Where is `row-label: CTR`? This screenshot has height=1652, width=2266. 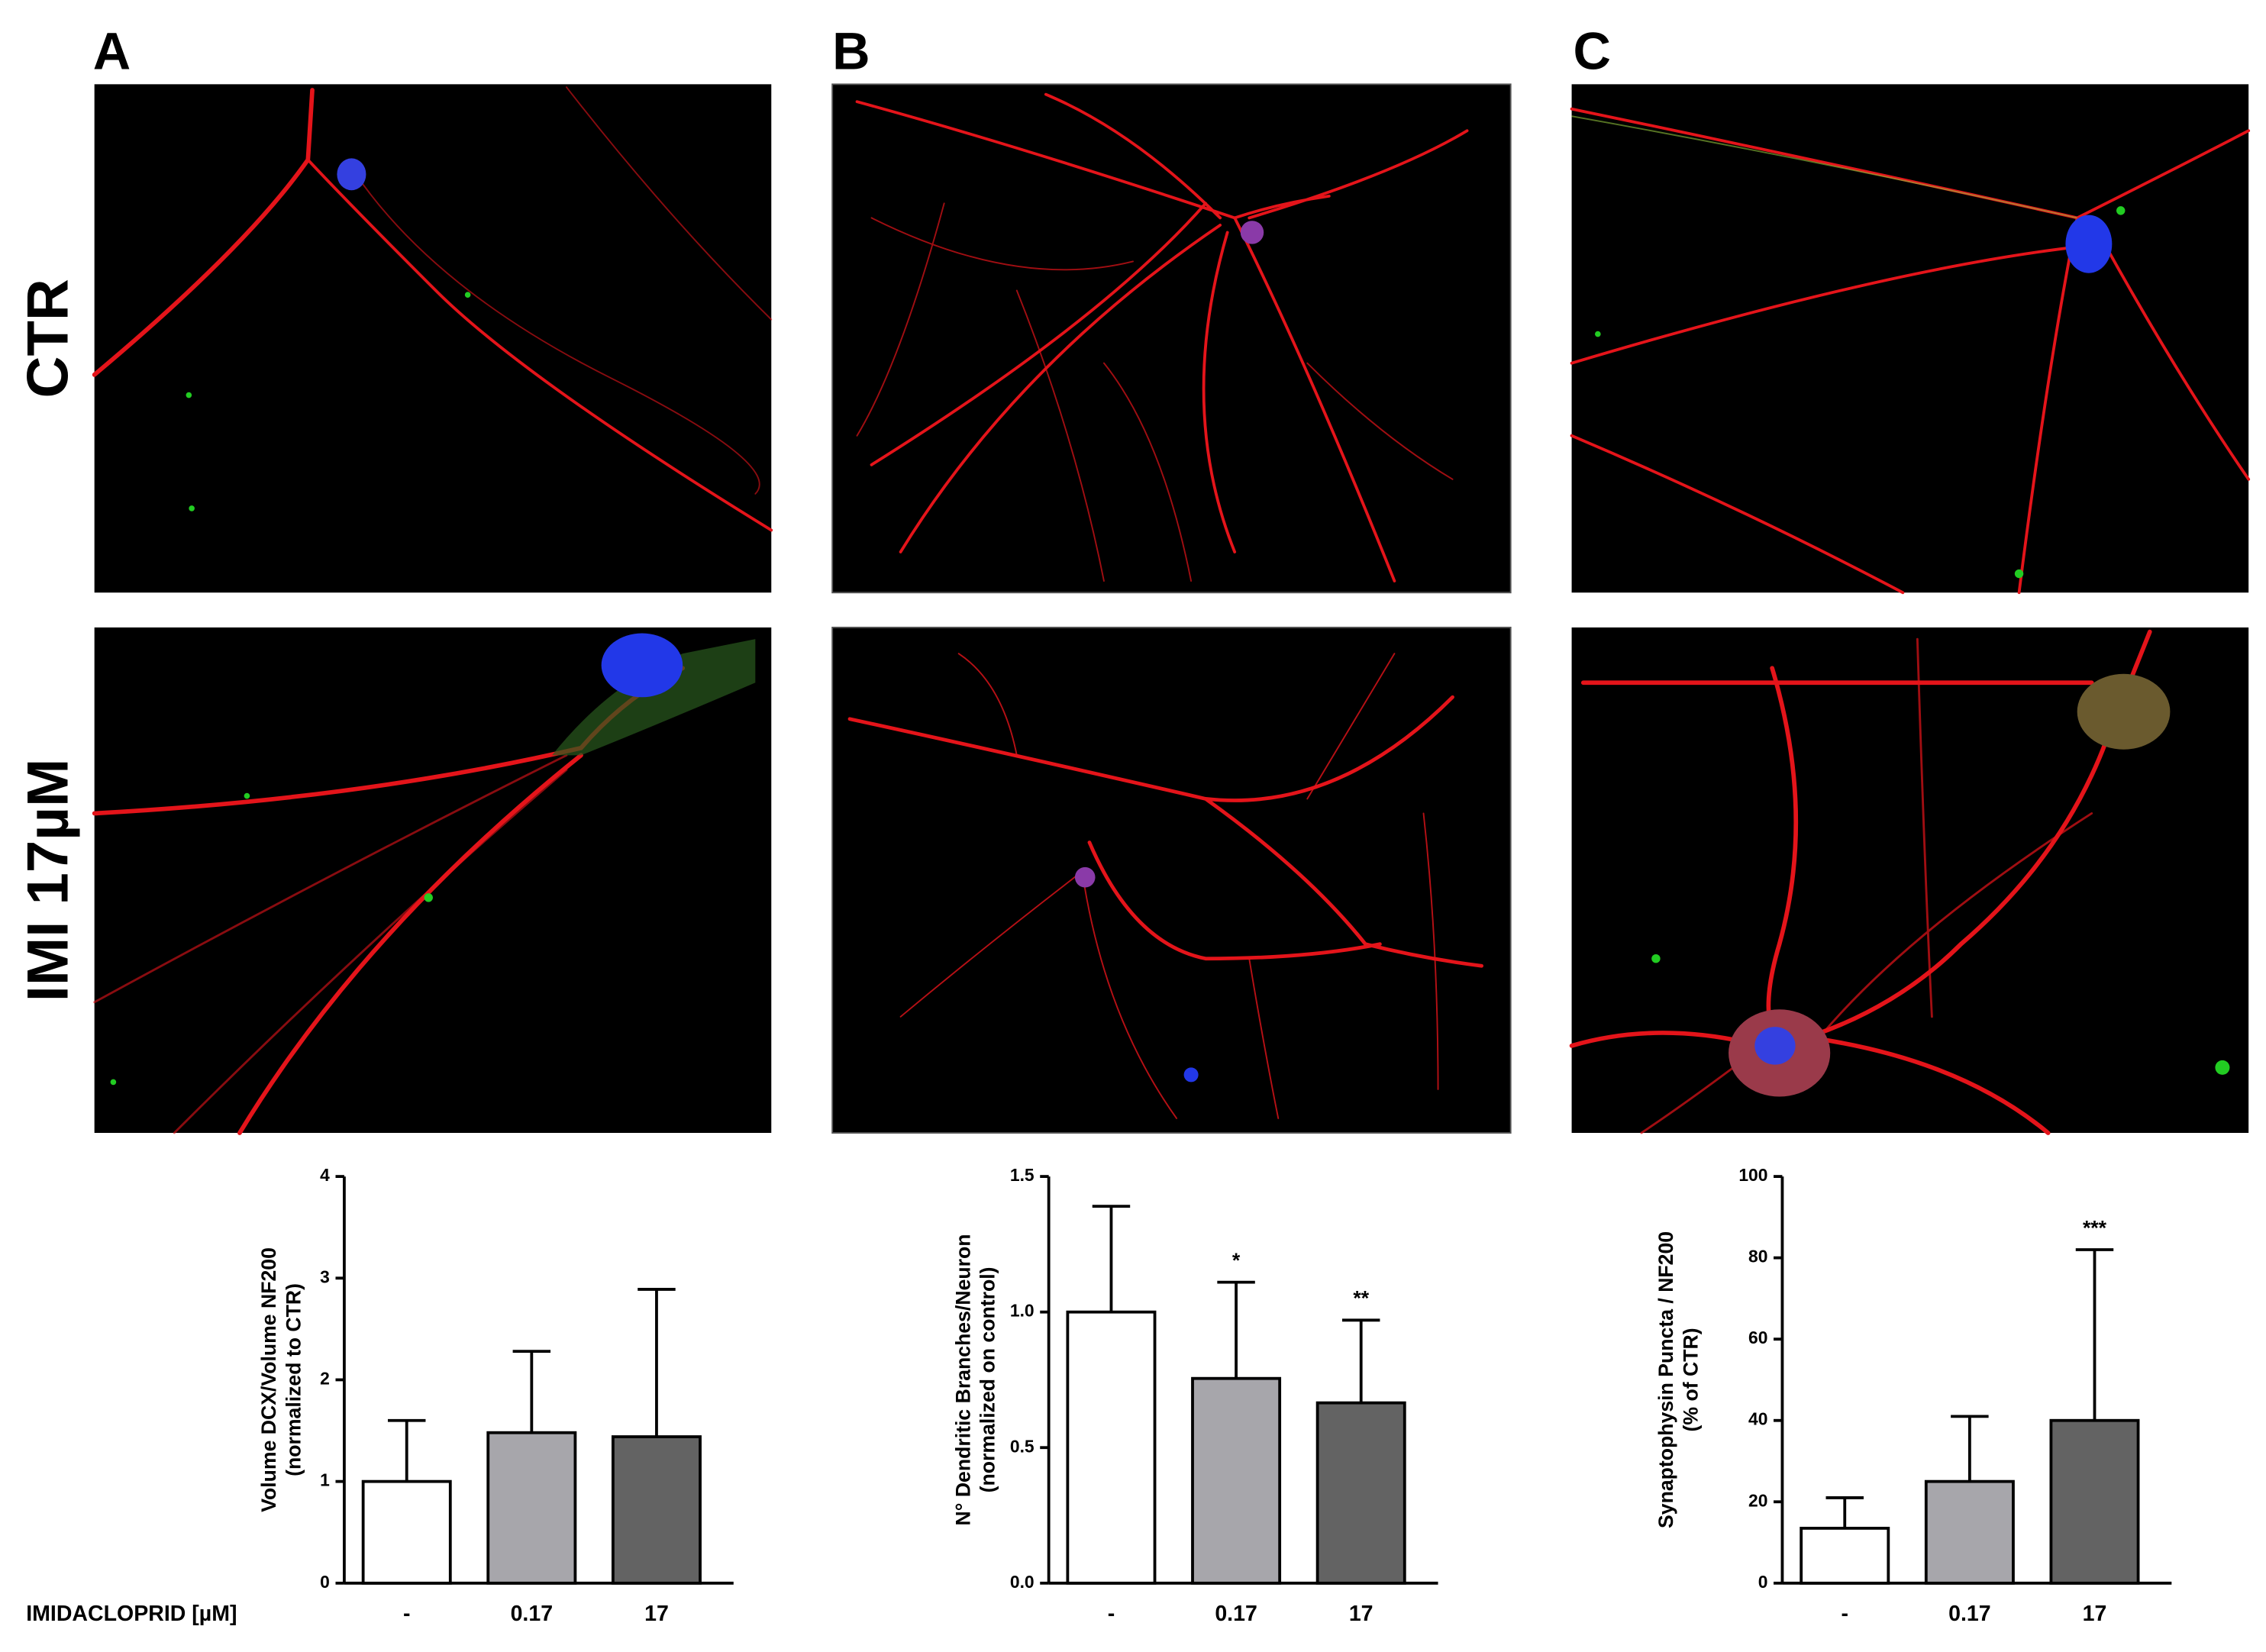 row-label: CTR is located at coordinates (48, 338).